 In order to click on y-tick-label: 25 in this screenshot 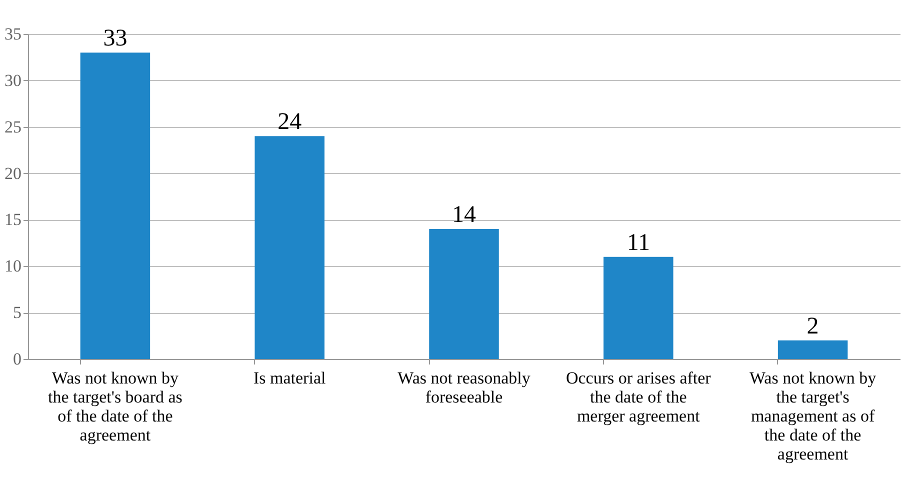, I will do `click(13, 126)`.